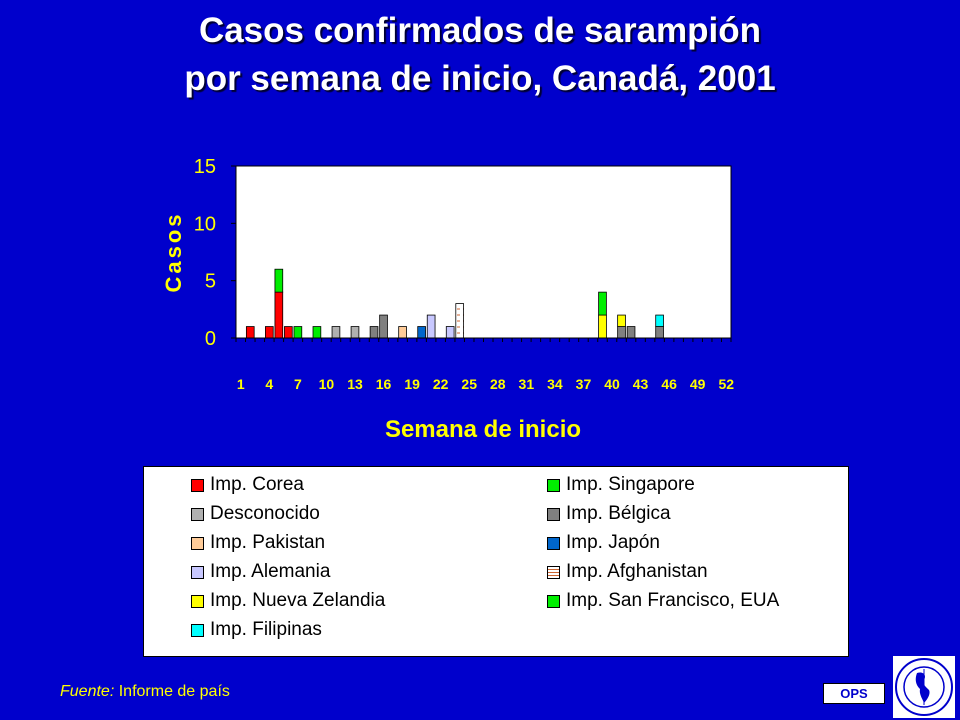  I want to click on x-tick-label: 19, so click(412, 384).